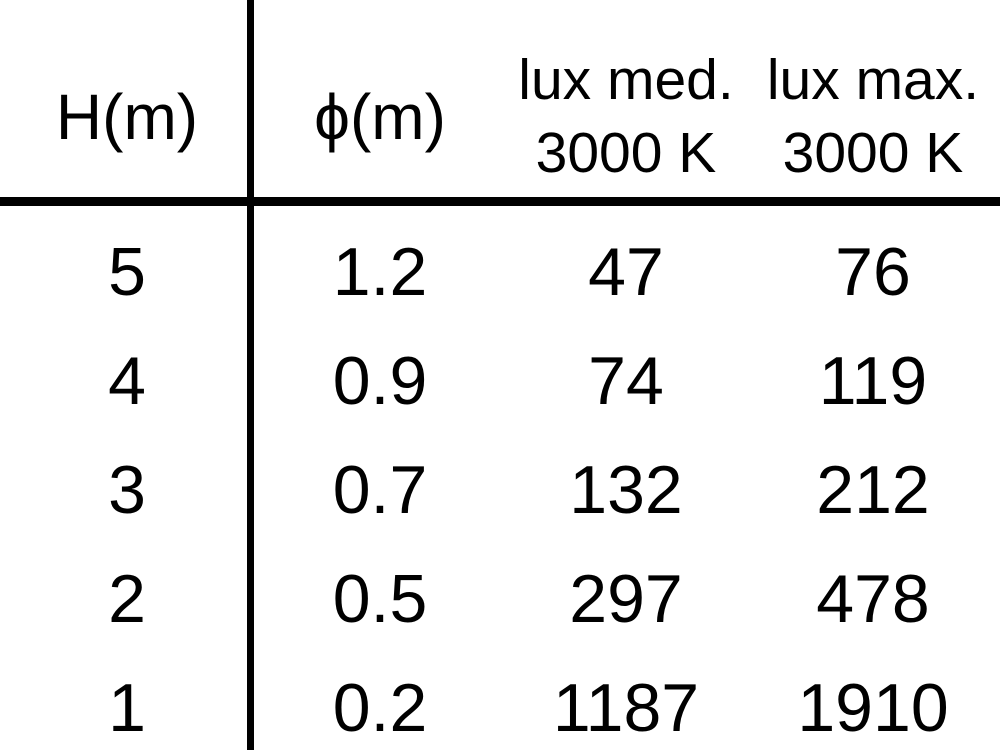  What do you see at coordinates (380, 598) in the screenshot?
I see `cell-phi: 0.5` at bounding box center [380, 598].